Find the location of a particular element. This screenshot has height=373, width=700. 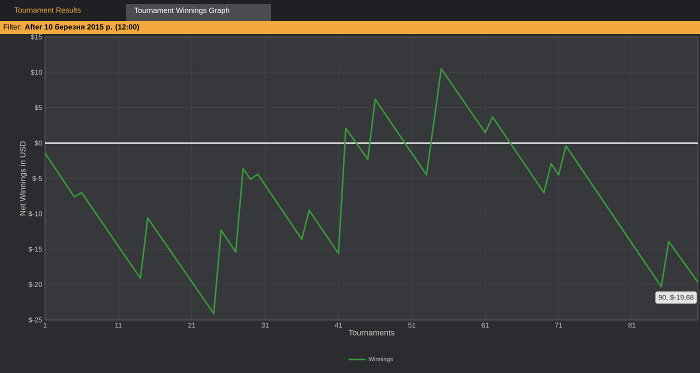

x-axis-title: Tournaments is located at coordinates (371, 333).